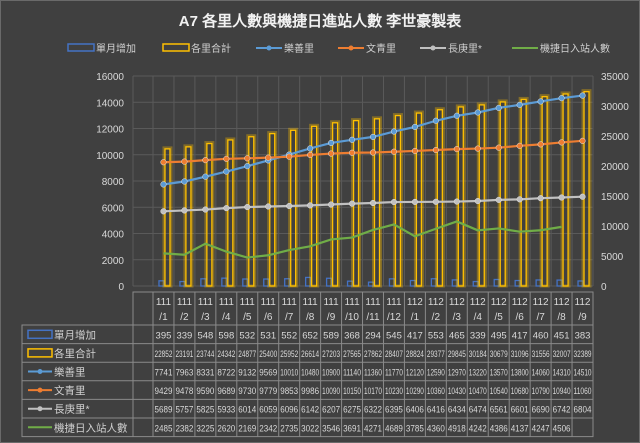  I want to click on table-cell: 495, so click(499, 335).